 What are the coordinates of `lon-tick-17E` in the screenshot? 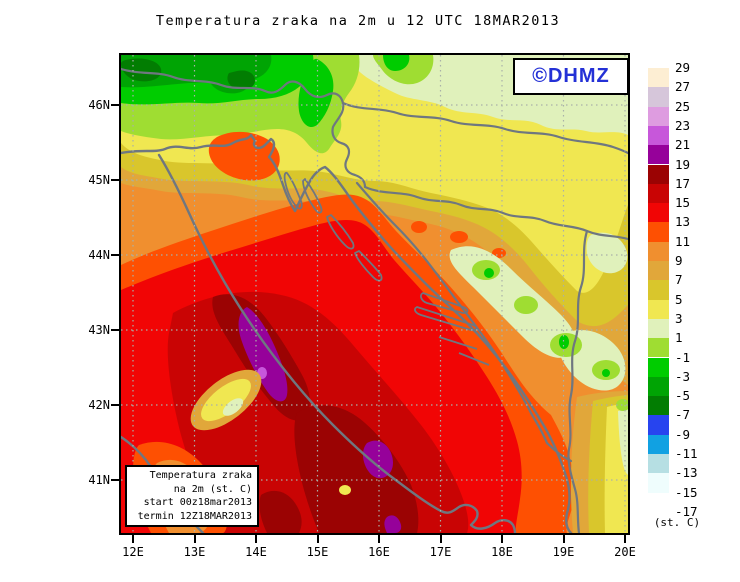 It's located at (440, 539).